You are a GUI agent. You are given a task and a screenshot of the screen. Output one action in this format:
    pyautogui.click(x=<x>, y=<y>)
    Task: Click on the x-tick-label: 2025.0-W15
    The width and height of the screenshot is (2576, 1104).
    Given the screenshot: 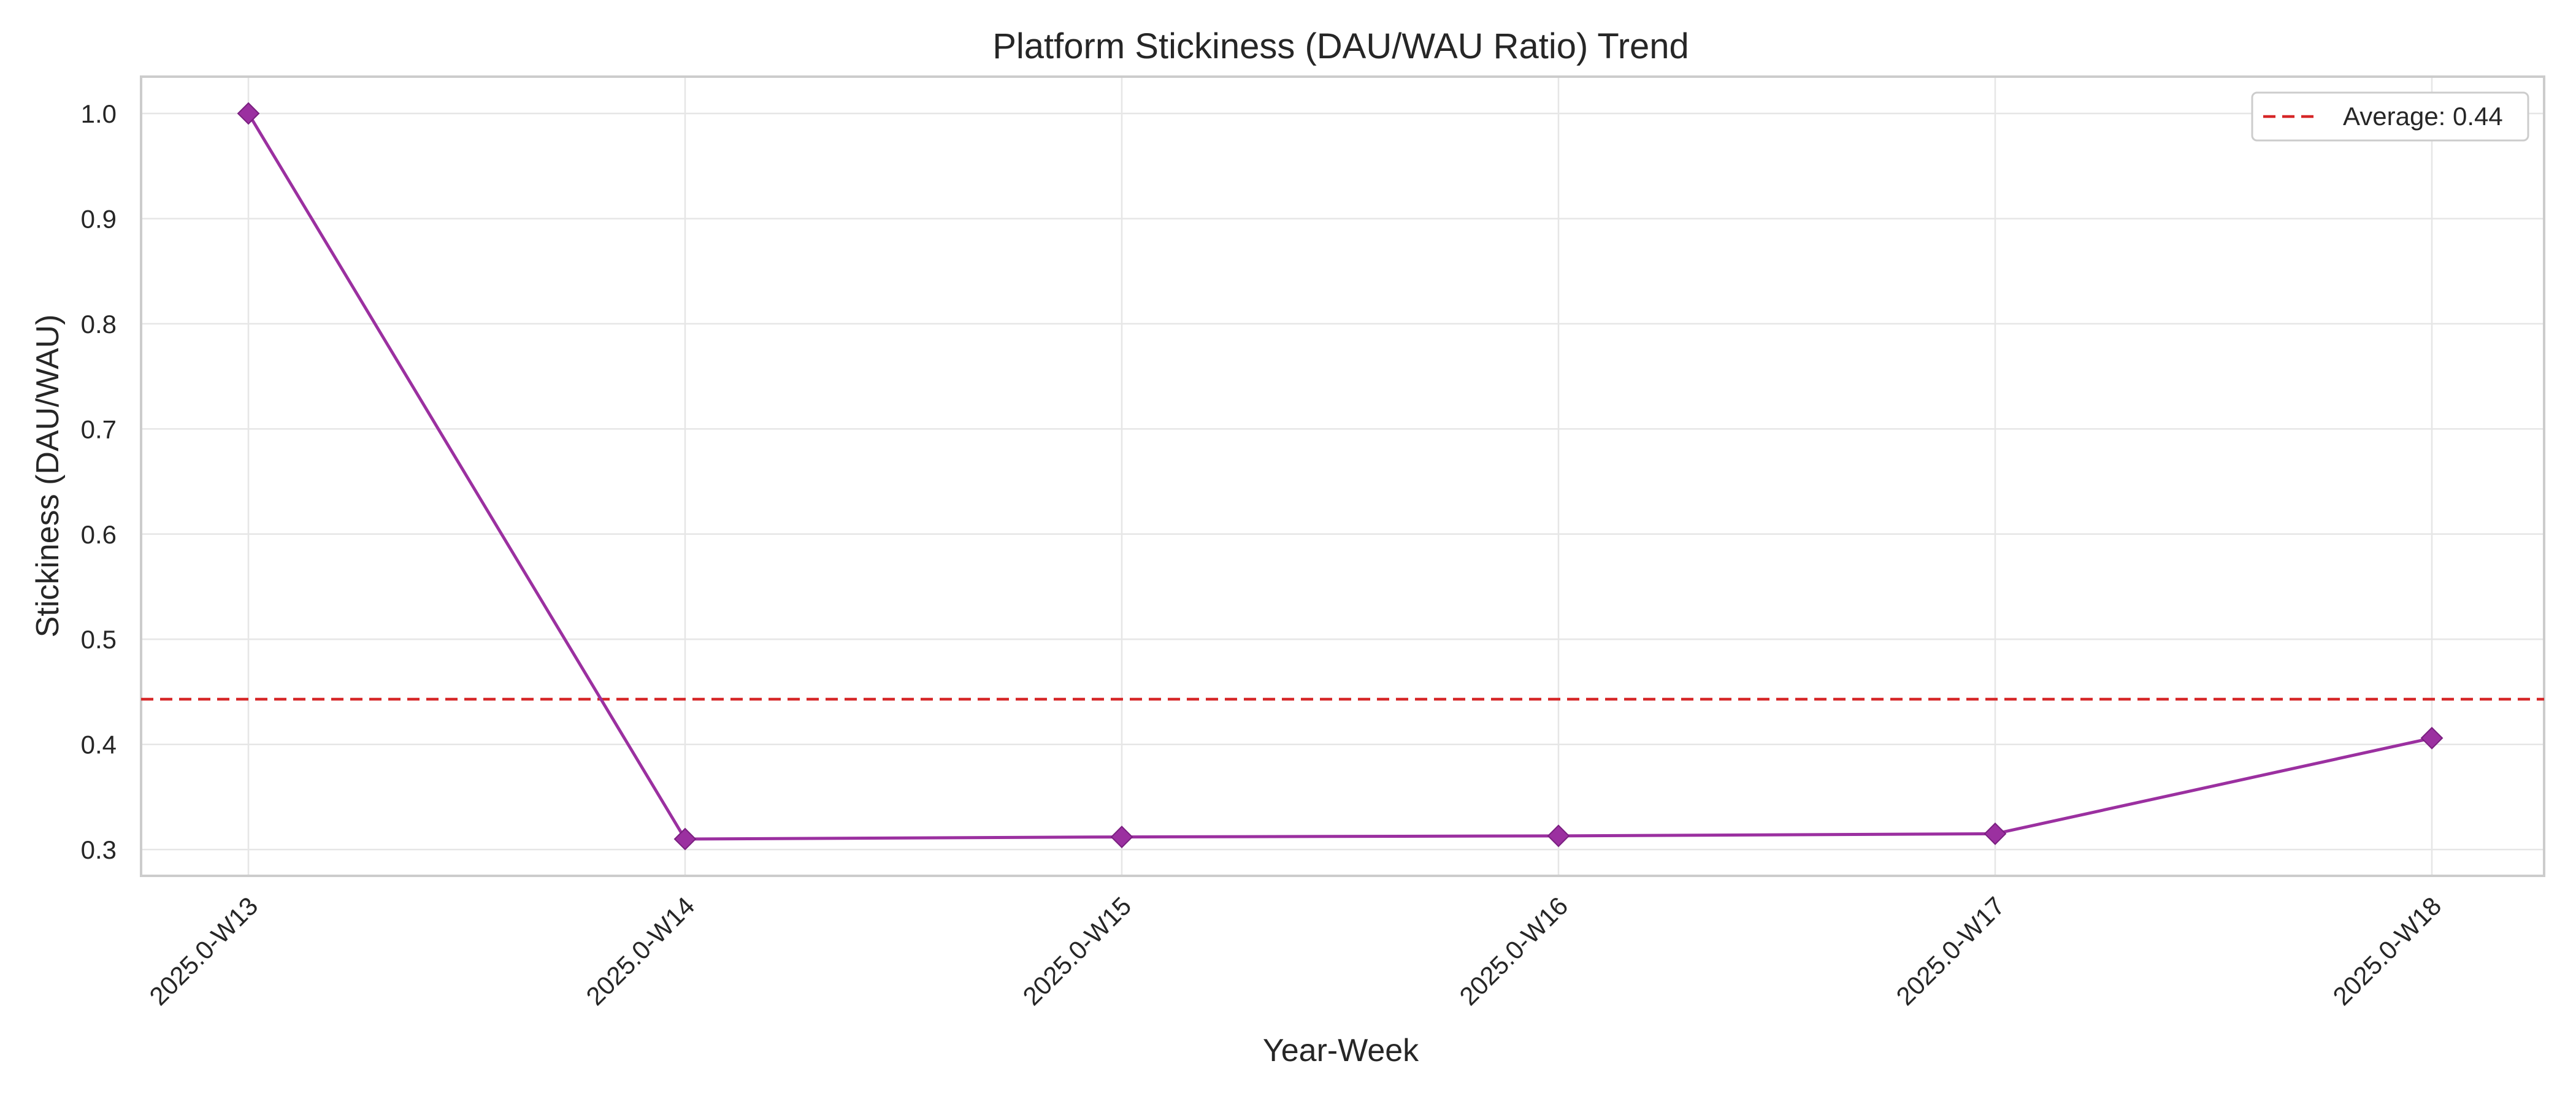 What is the action you would take?
    pyautogui.click(x=1077, y=951)
    